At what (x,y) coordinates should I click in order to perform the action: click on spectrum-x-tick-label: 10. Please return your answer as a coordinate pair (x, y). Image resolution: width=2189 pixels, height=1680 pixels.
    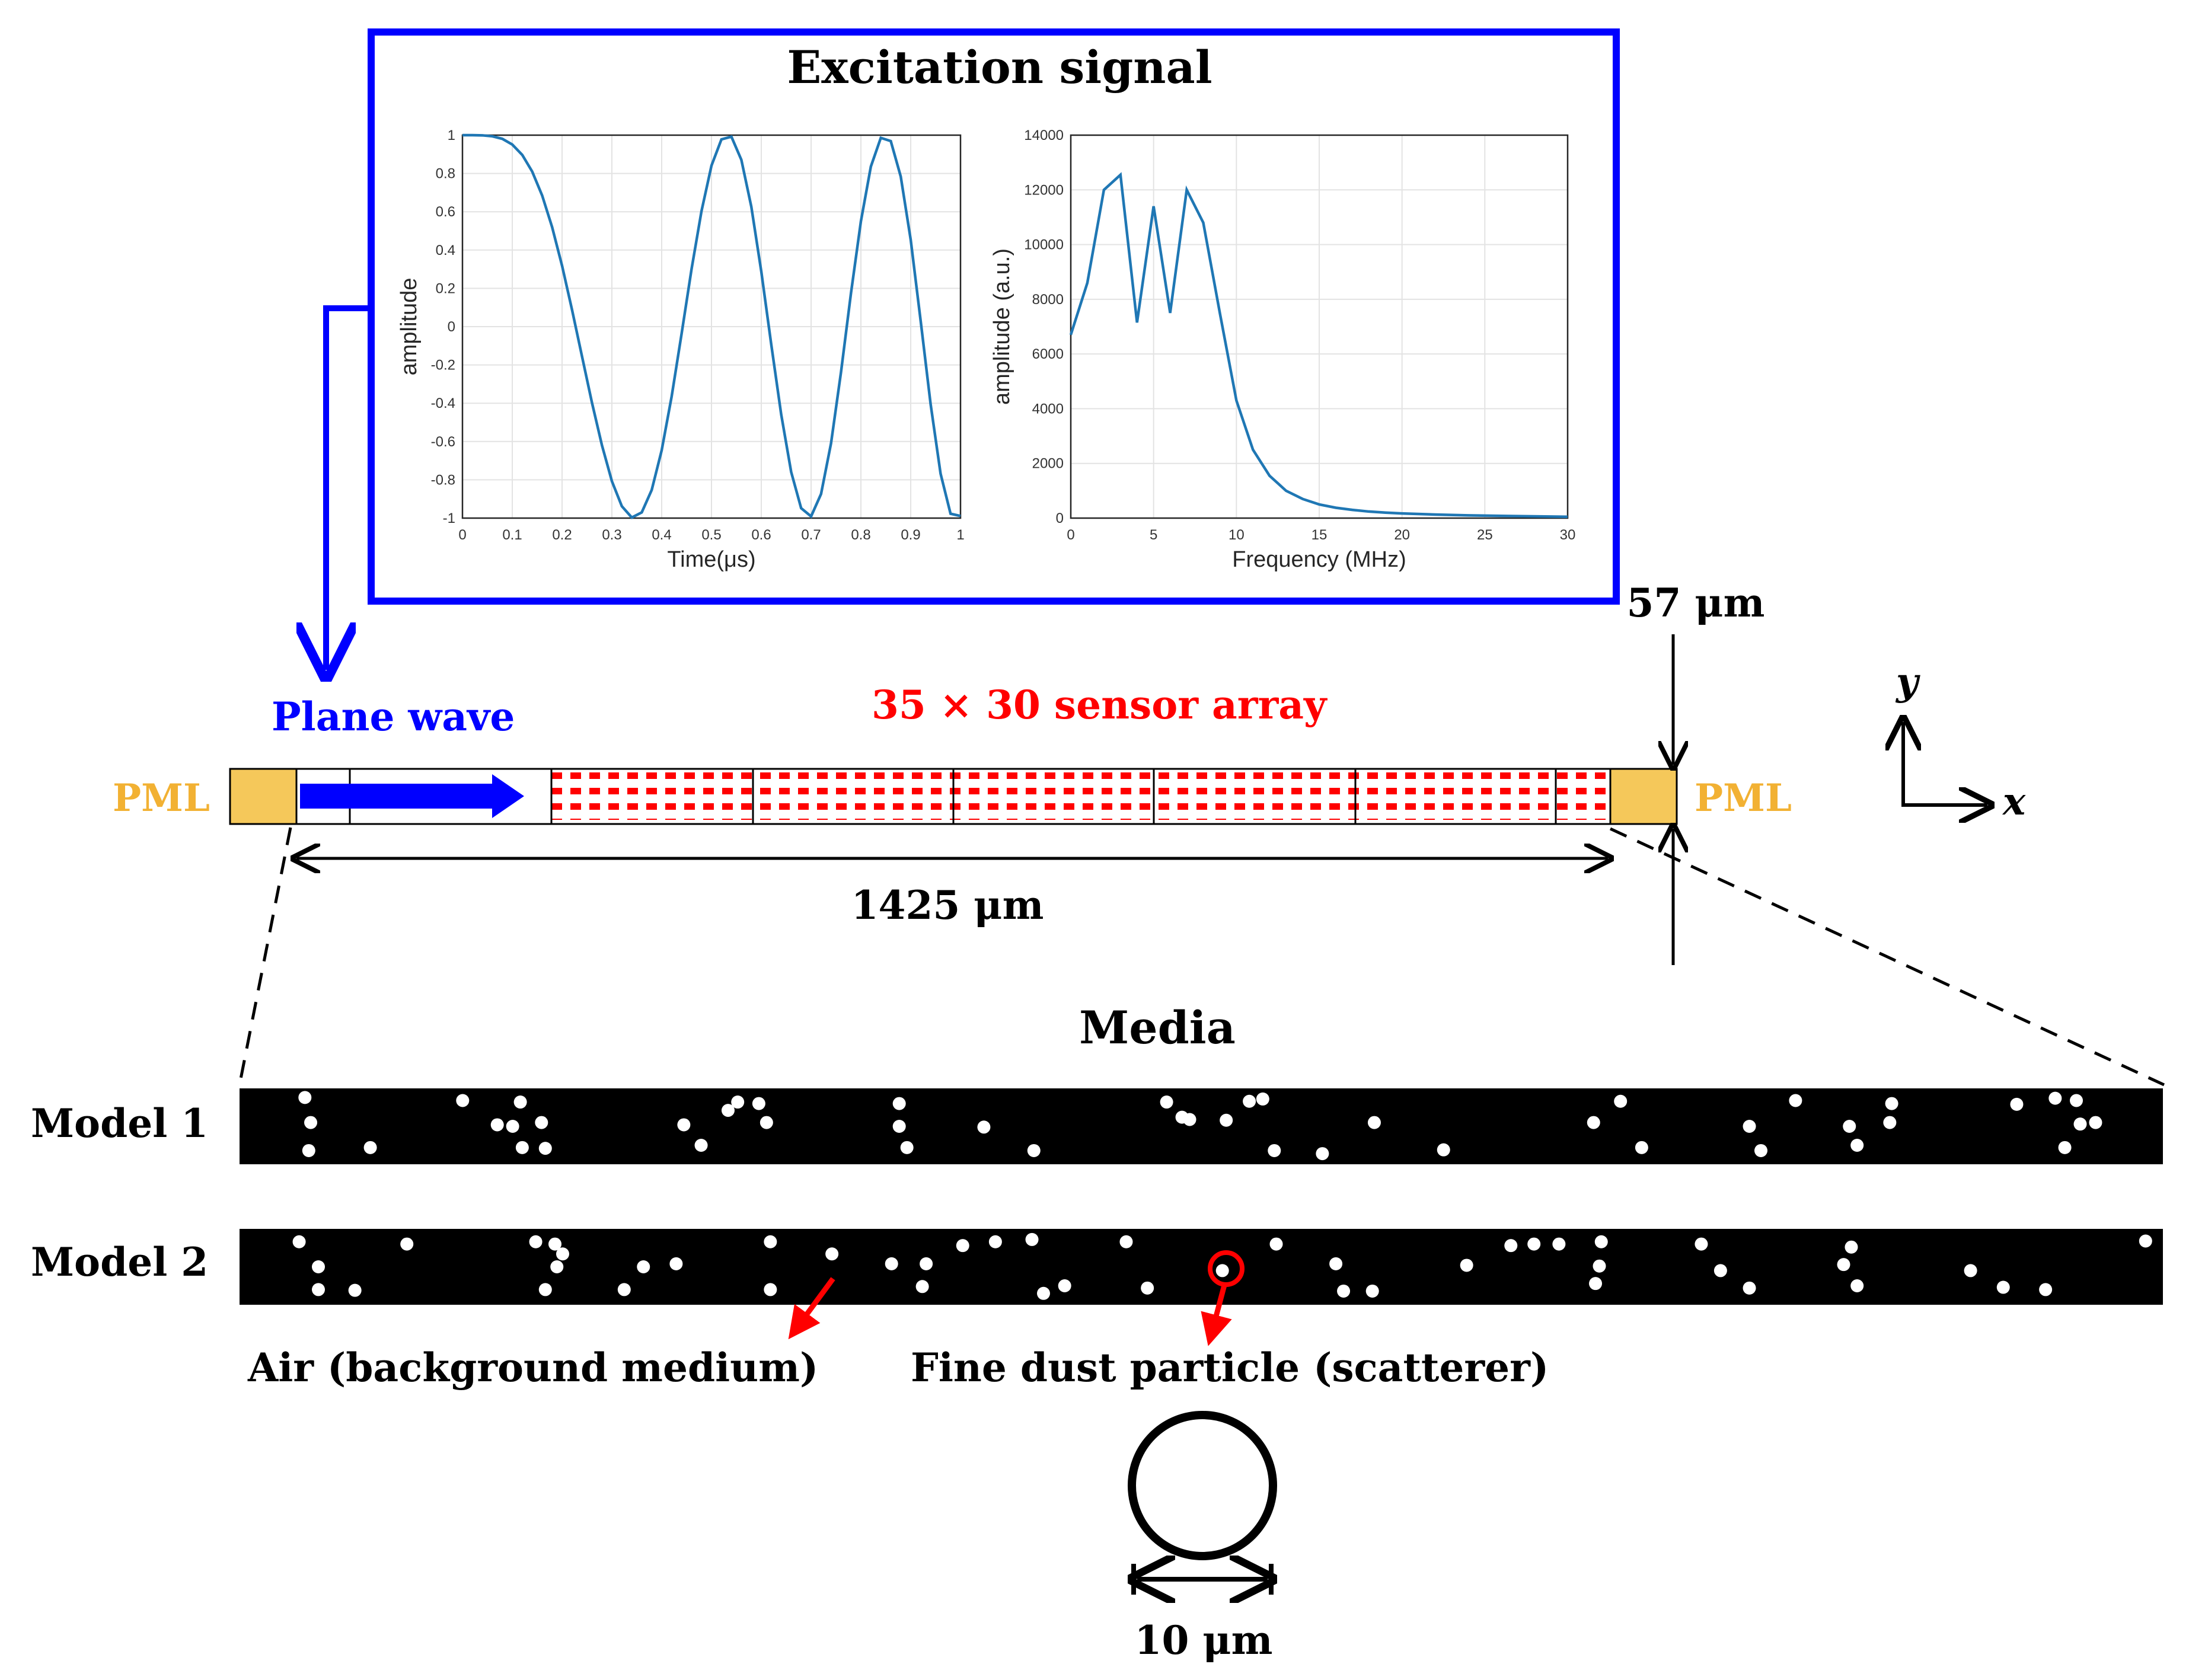
    Looking at the image, I should click on (1236, 535).